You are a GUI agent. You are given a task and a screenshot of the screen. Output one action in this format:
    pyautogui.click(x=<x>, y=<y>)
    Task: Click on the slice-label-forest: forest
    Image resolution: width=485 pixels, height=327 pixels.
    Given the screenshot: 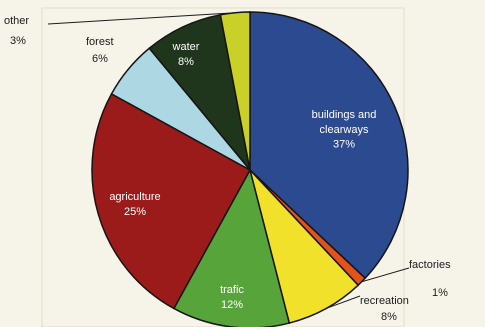 What is the action you would take?
    pyautogui.click(x=100, y=42)
    